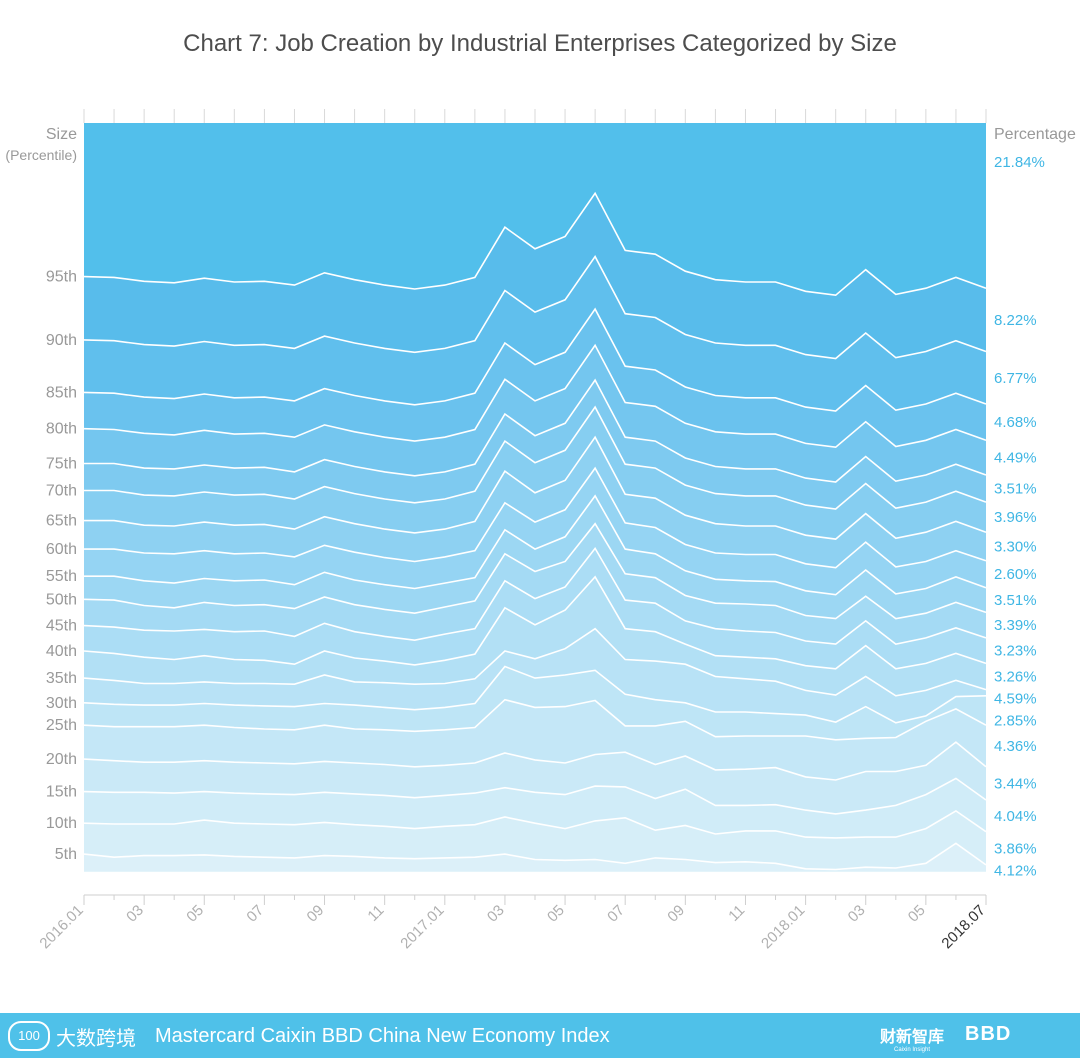 This screenshot has width=1080, height=1058. I want to click on y-tick-label: 65th, so click(61, 521).